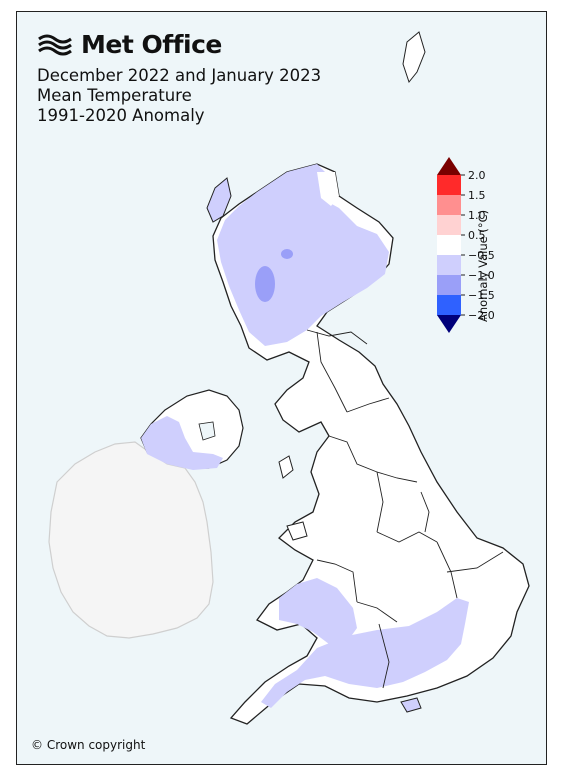 The width and height of the screenshot is (576, 784). What do you see at coordinates (318, 611) in the screenshot?
I see `wales-anomaly-area` at bounding box center [318, 611].